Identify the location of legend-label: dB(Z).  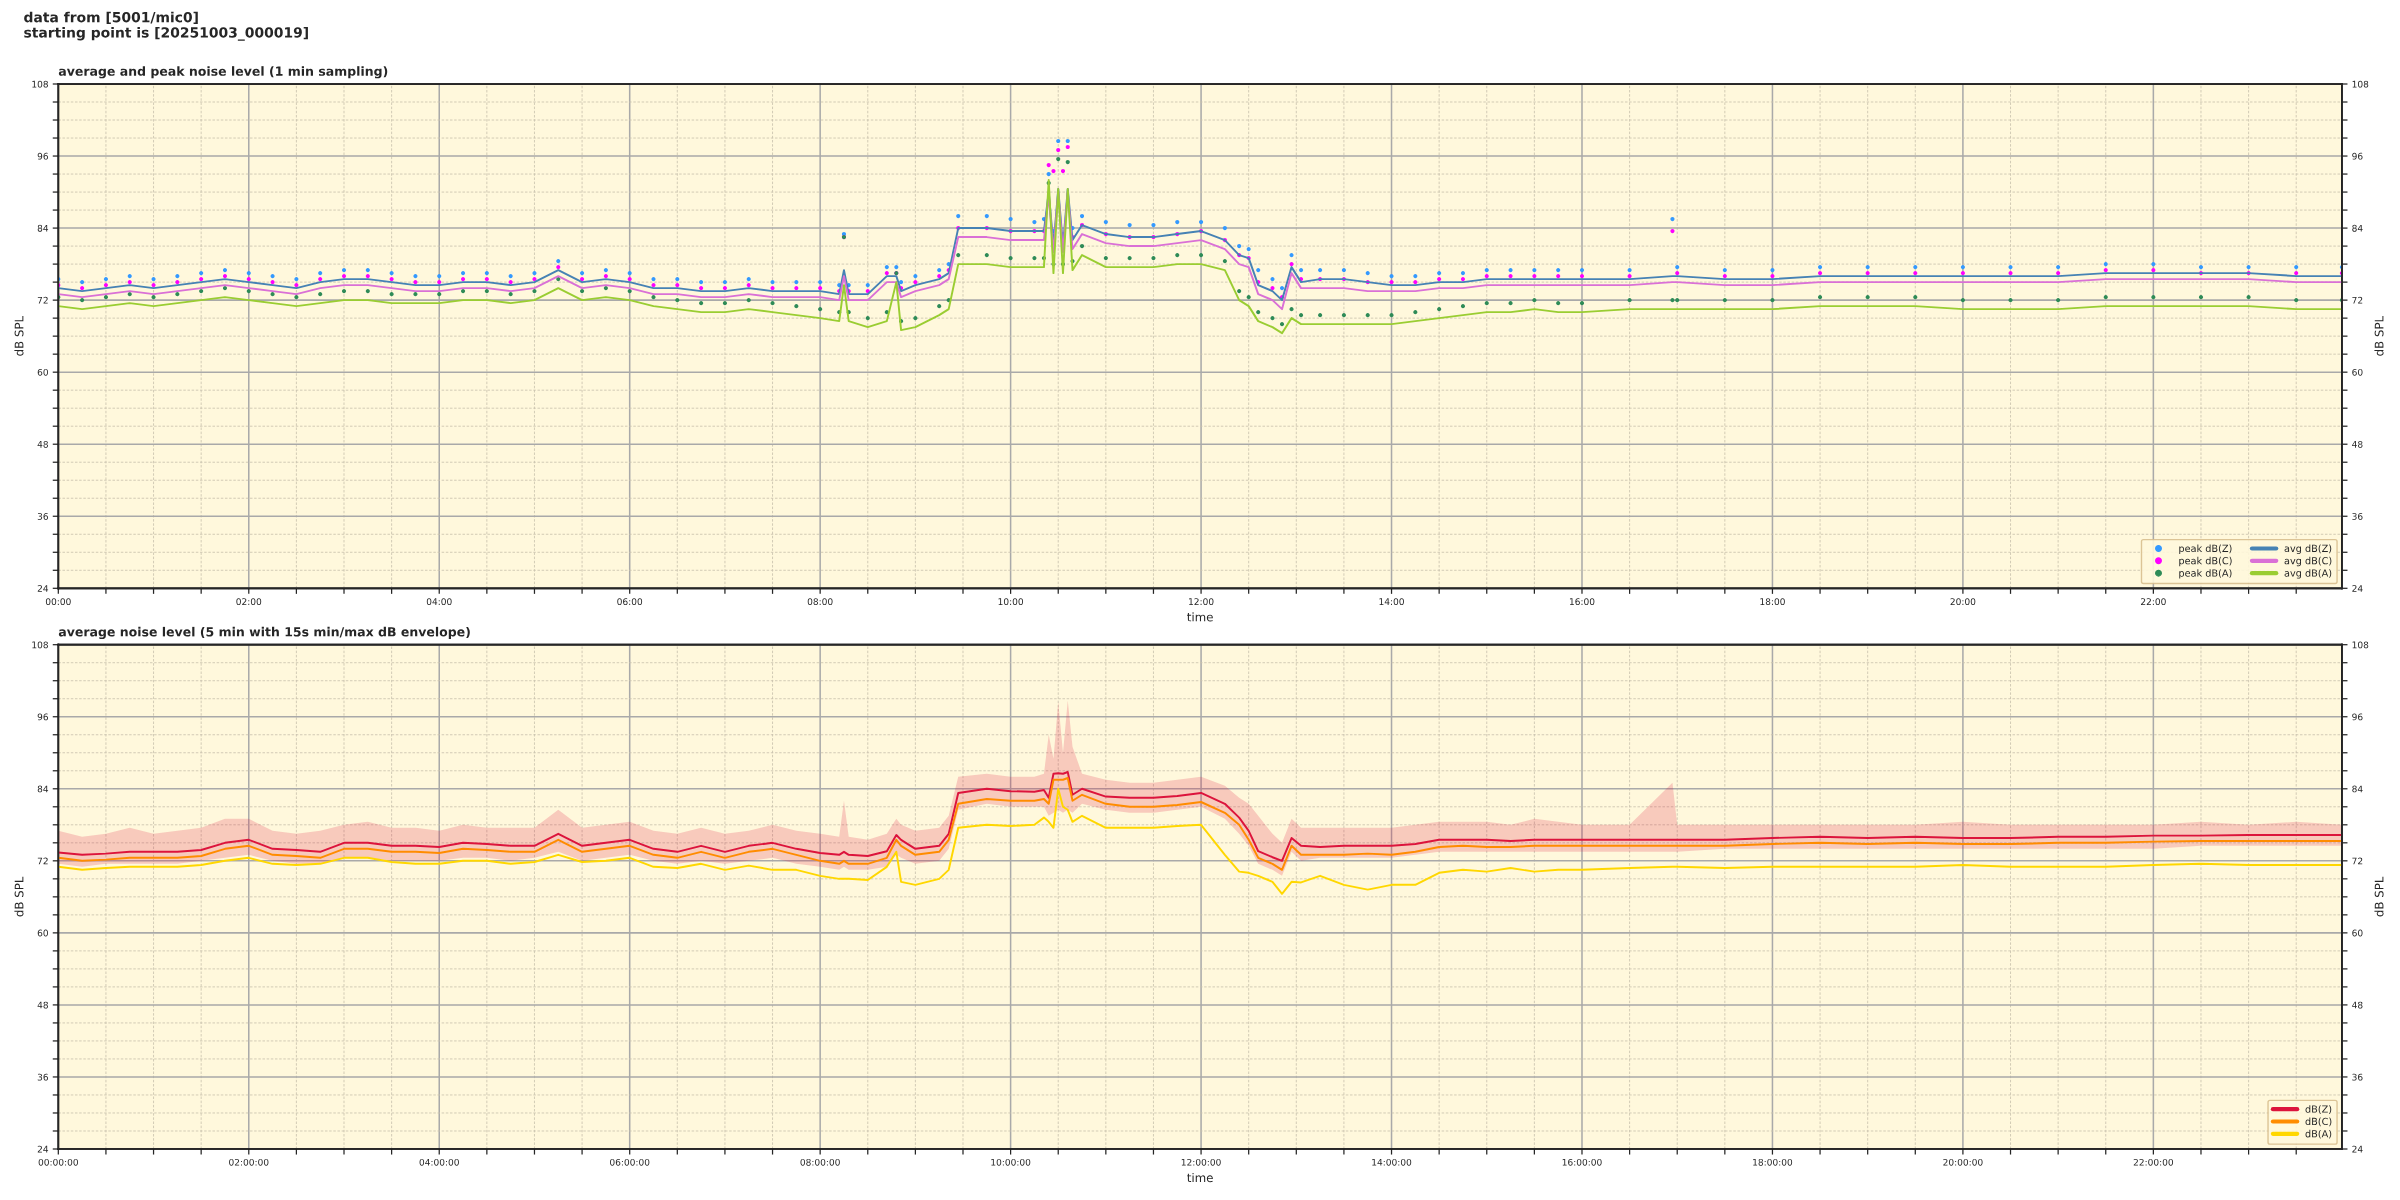
(2318, 1109).